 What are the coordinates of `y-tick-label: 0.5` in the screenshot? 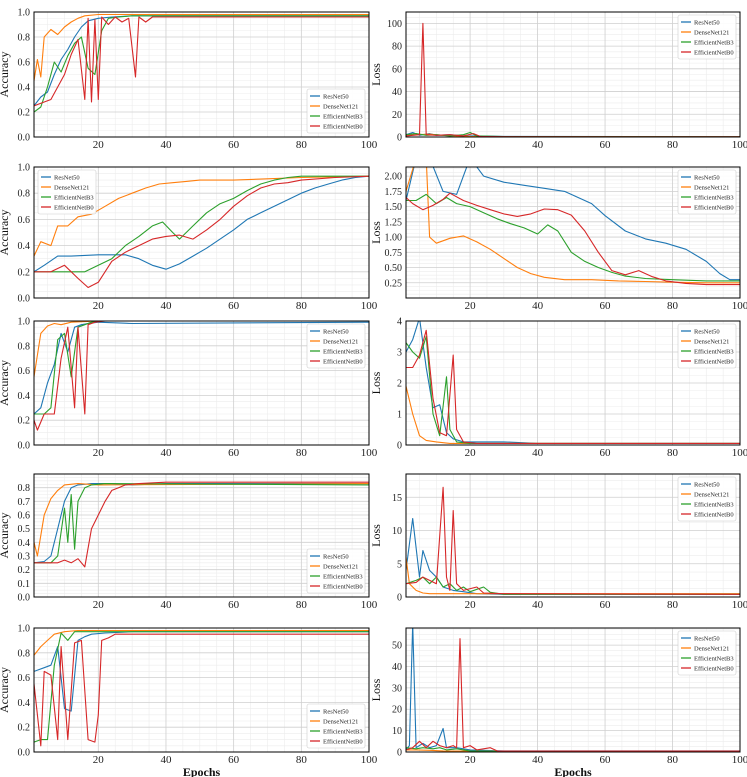 It's located at (24, 529).